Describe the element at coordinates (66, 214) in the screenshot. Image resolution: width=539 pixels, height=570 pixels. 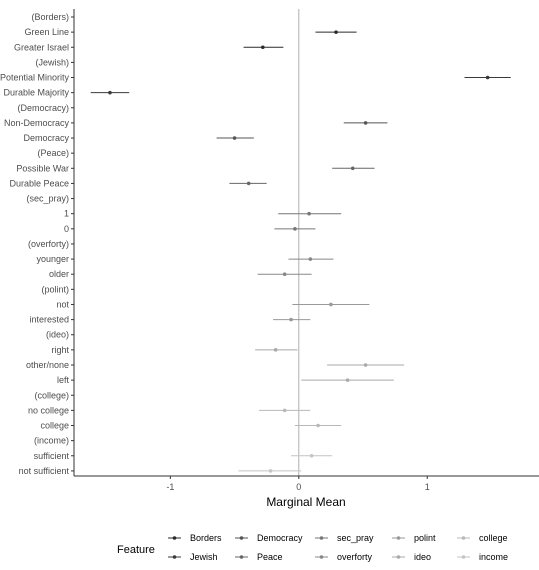
I see `y-tick-label: 1` at that location.